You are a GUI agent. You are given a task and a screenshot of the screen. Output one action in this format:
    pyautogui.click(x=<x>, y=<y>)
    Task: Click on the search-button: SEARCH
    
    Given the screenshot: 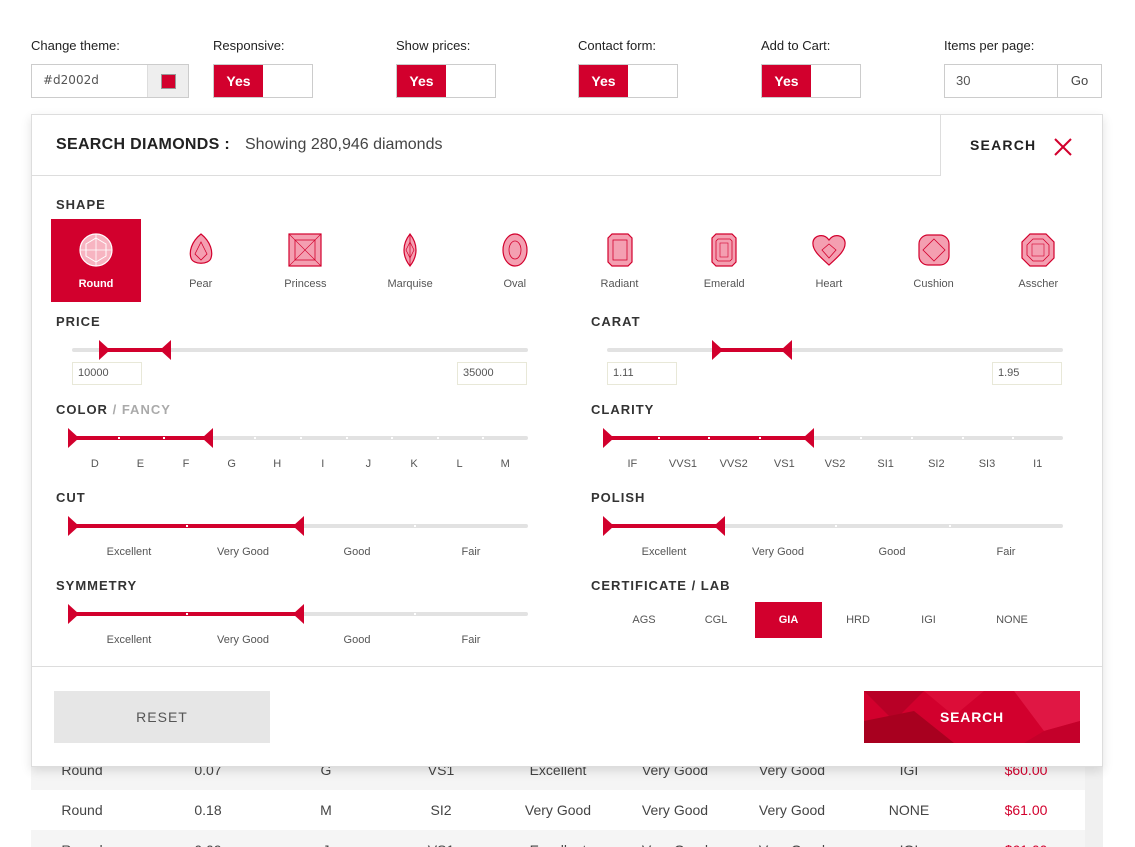 What is the action you would take?
    pyautogui.click(x=972, y=717)
    